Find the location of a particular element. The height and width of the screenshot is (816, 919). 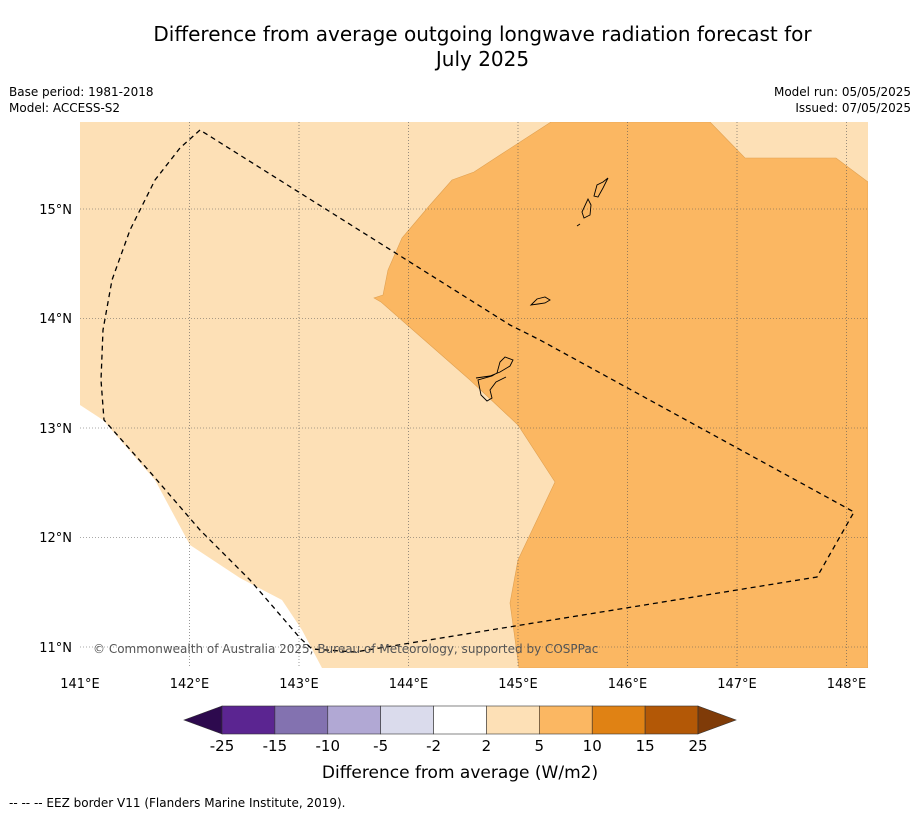

colorbar-tick-label: -10 is located at coordinates (328, 746).